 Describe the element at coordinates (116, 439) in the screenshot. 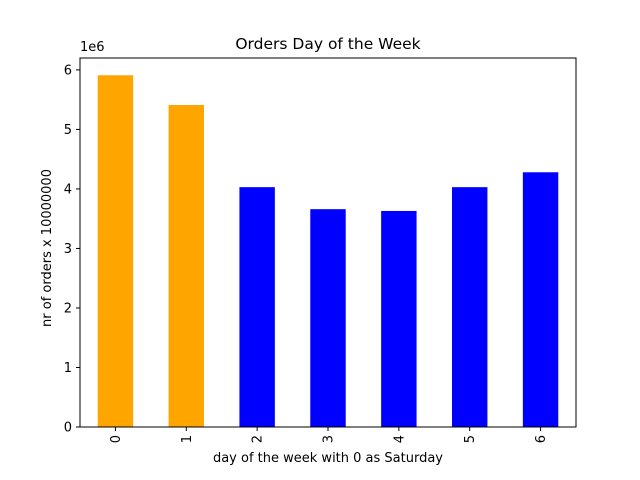

I see `x-tick-label: 0` at that location.